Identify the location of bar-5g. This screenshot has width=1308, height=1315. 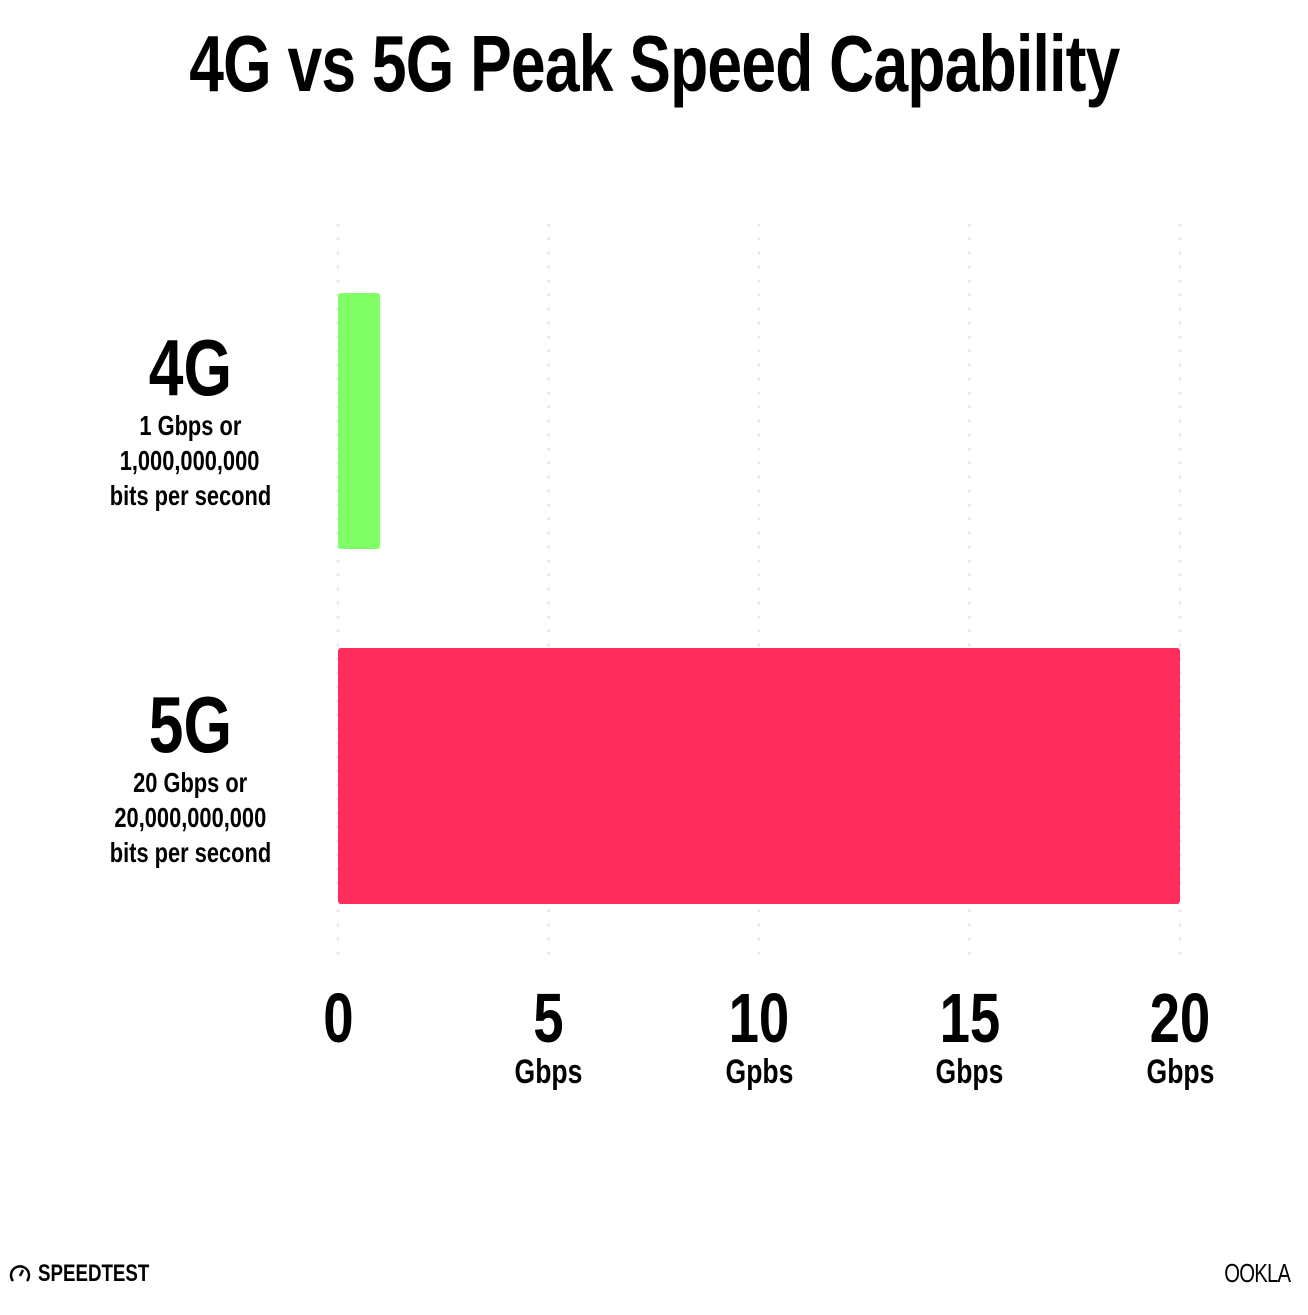
(759, 776).